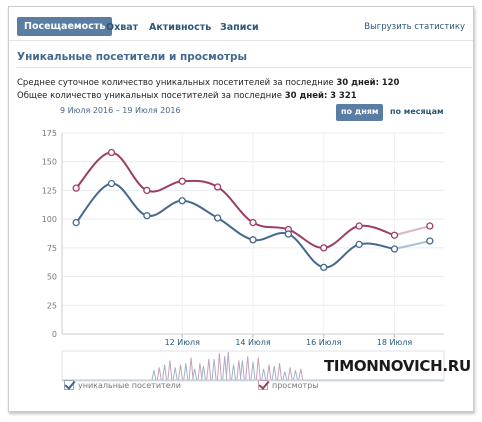 This screenshot has width=482, height=422. I want to click on by-day-button: по дням, so click(360, 112).